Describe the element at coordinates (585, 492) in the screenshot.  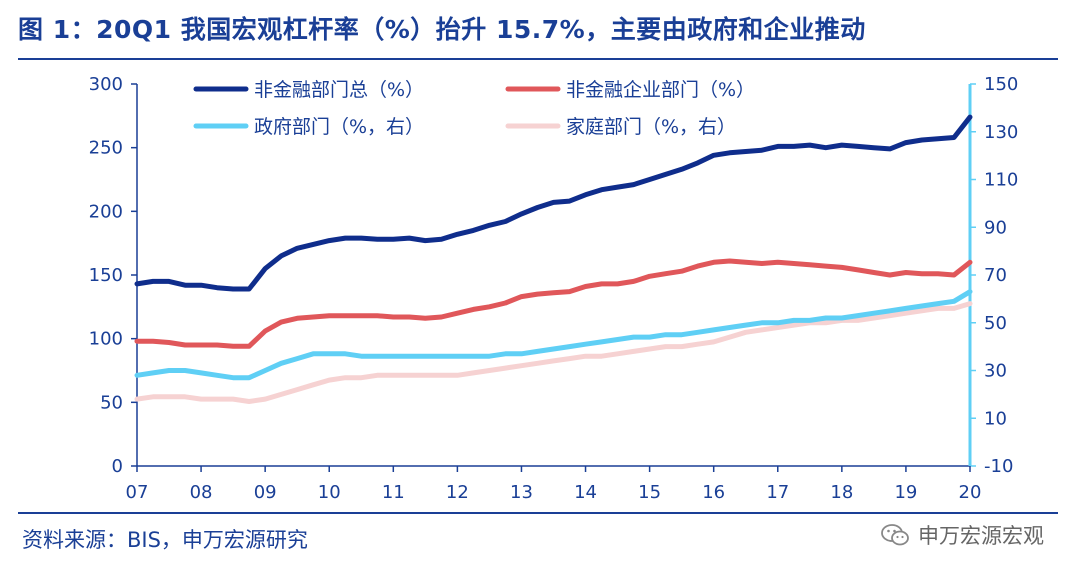
I see `x-tick-label: 14` at that location.